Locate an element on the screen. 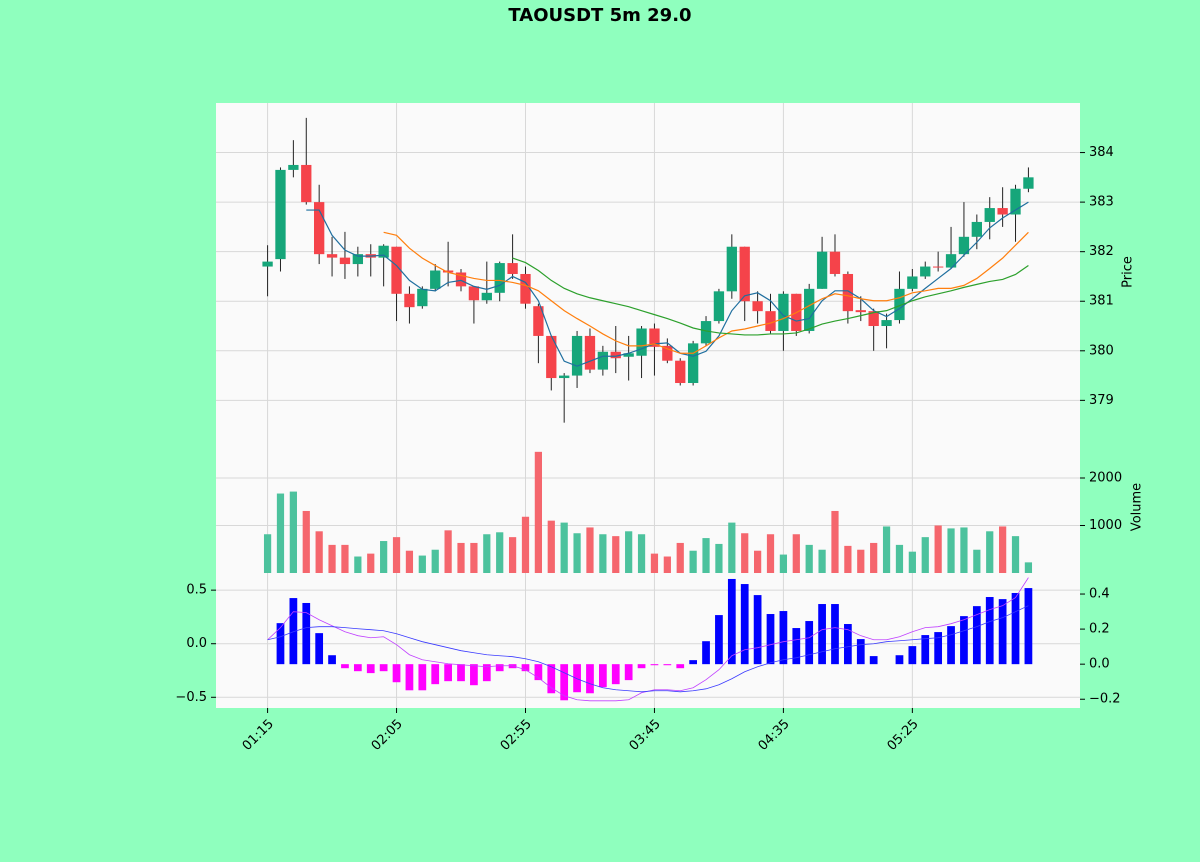  chart-title: TAOUSDT 5m 29.0 is located at coordinates (599, 15).